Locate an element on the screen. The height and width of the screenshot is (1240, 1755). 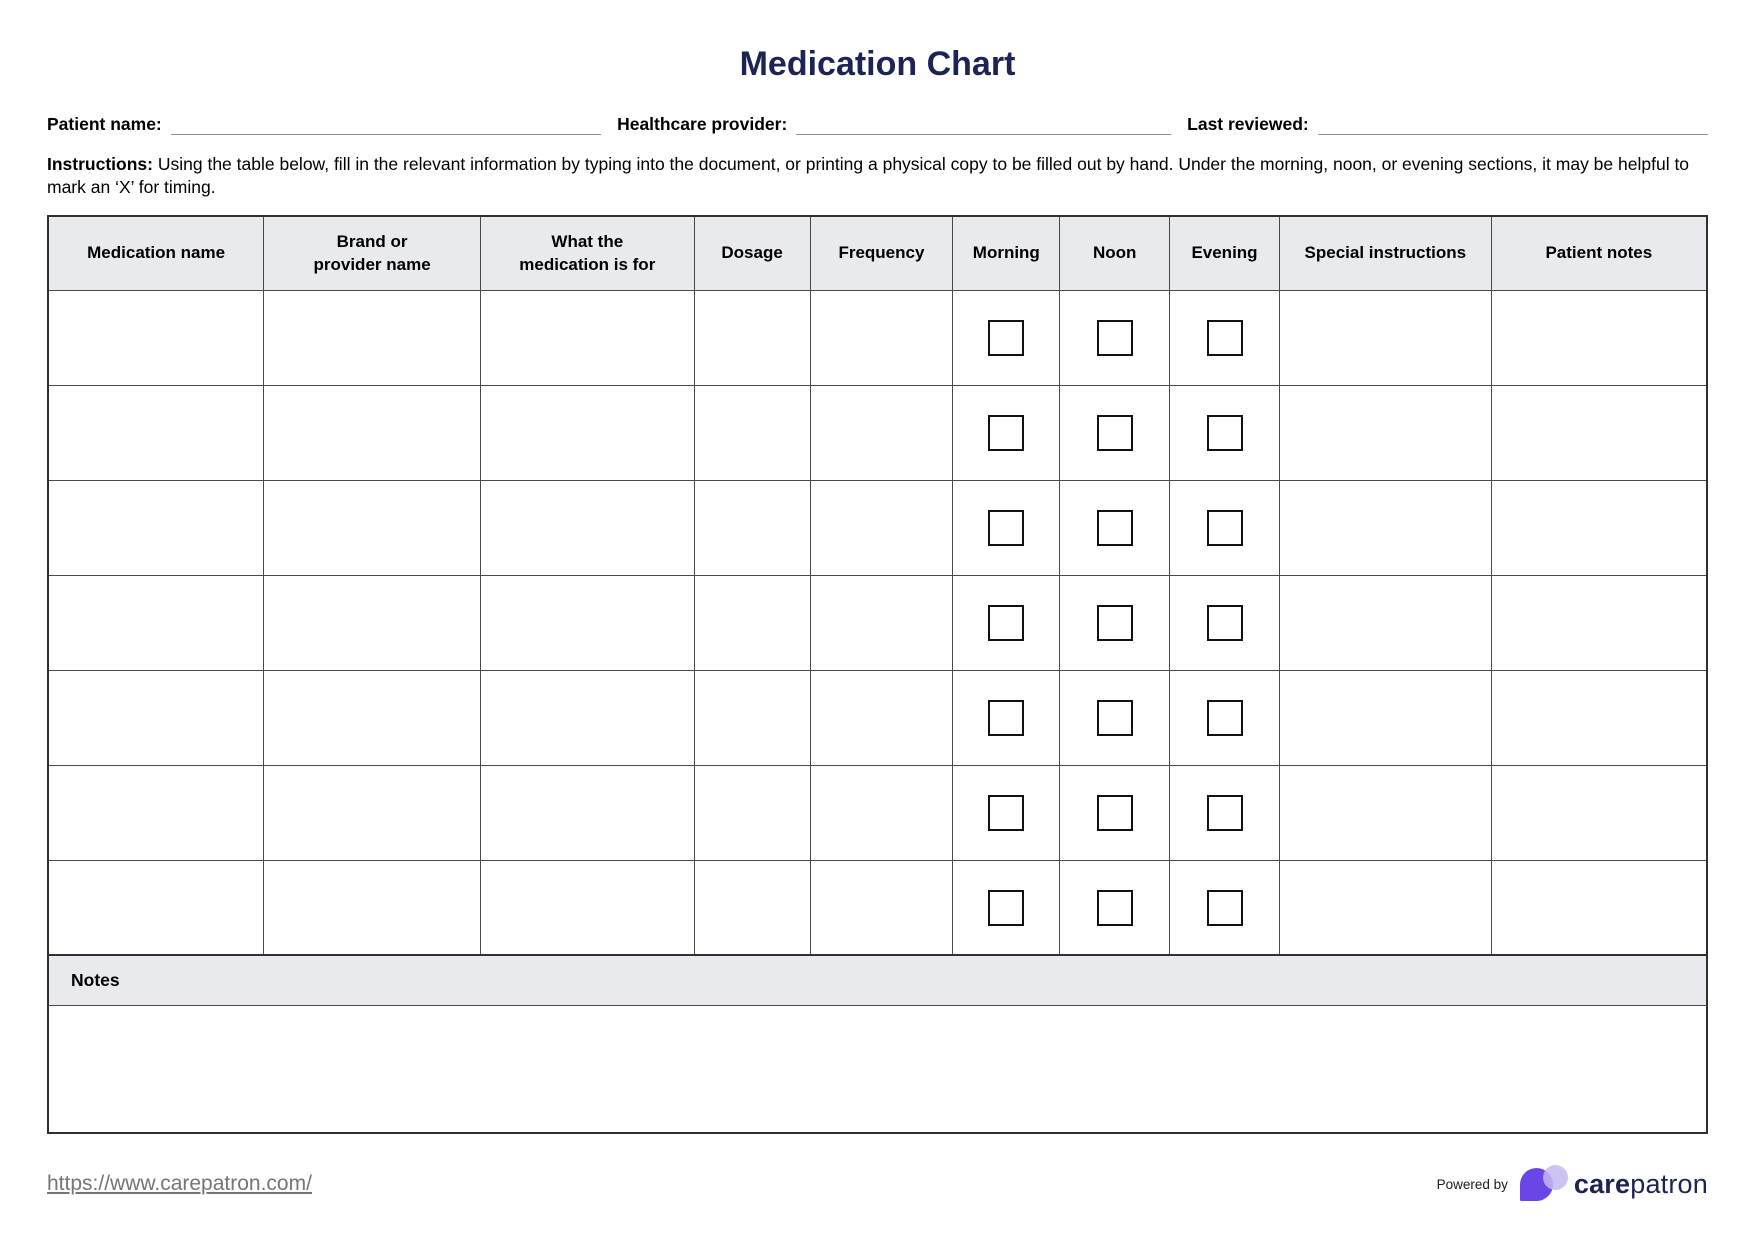
field-patient-name: Patient name: is located at coordinates (324, 124).